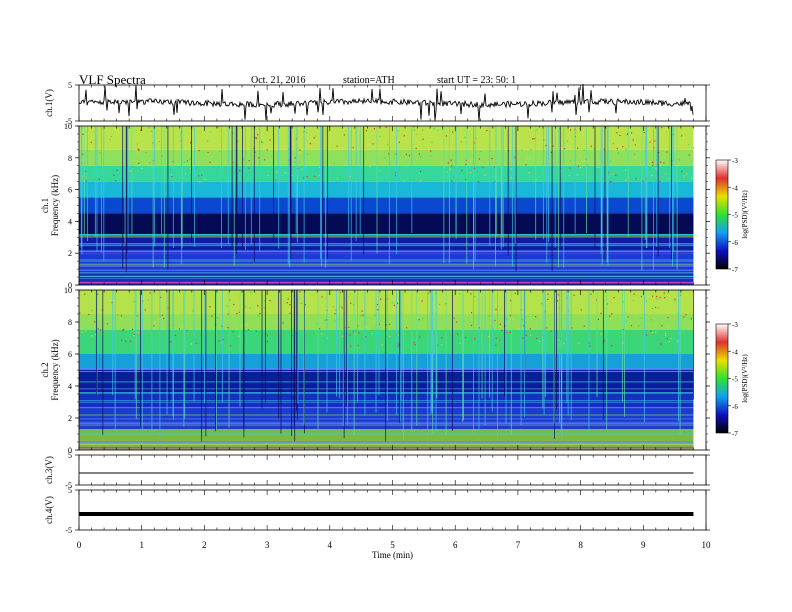  I want to click on recording-date: Oct. 21, 2016, so click(278, 80).